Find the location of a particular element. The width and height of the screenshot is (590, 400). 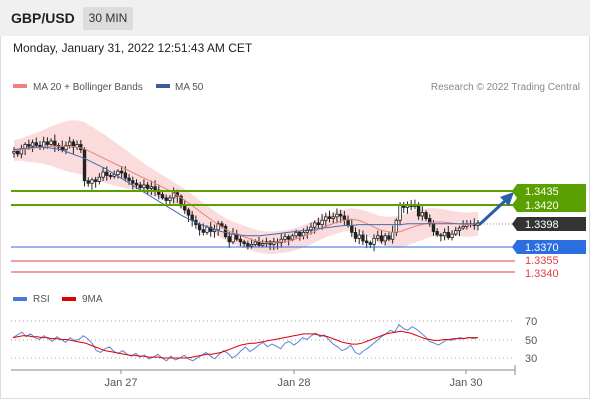

rsi-line is located at coordinates (245, 342).